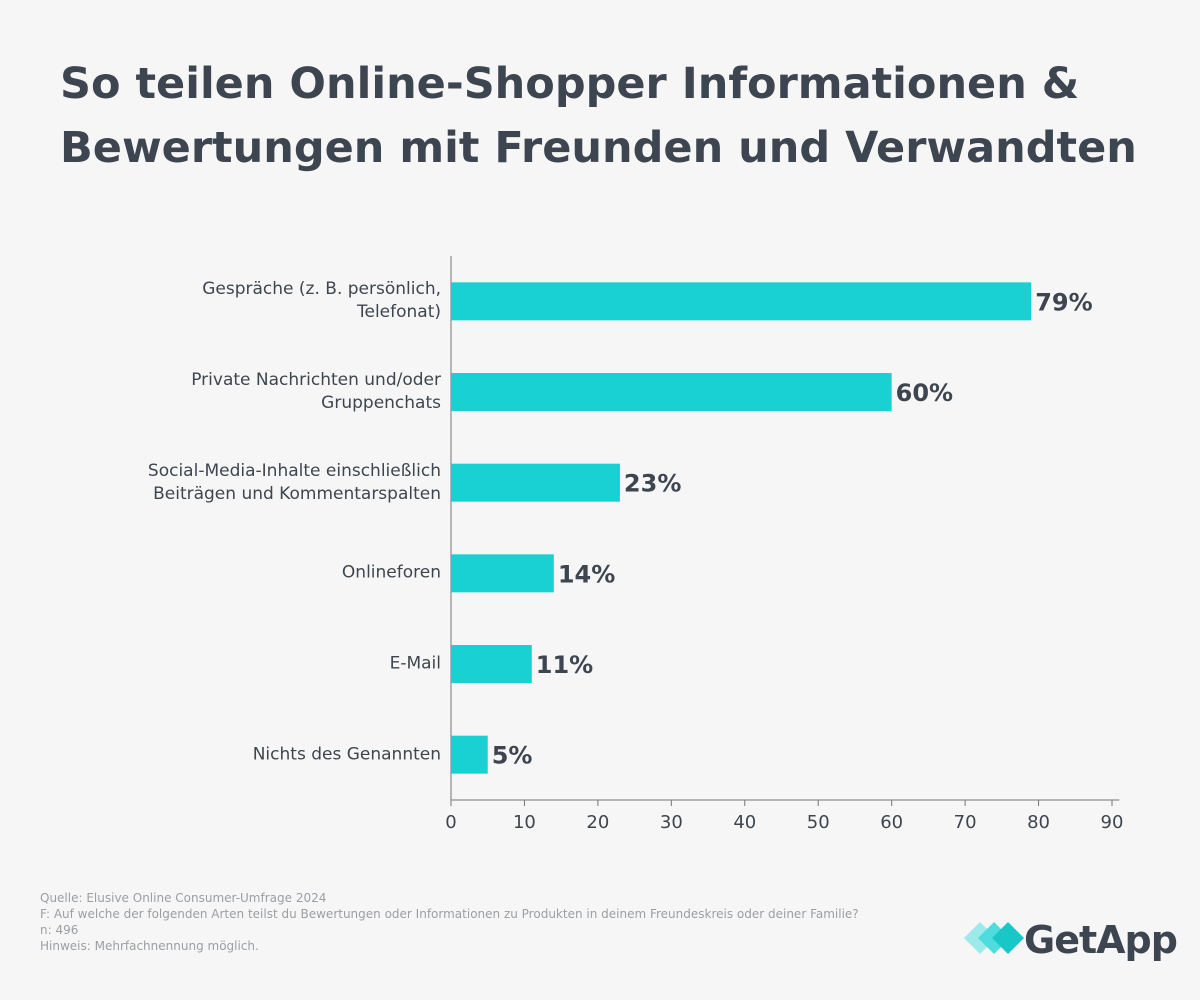 Image resolution: width=1200 pixels, height=1000 pixels. I want to click on x-tick-label: 50, so click(818, 822).